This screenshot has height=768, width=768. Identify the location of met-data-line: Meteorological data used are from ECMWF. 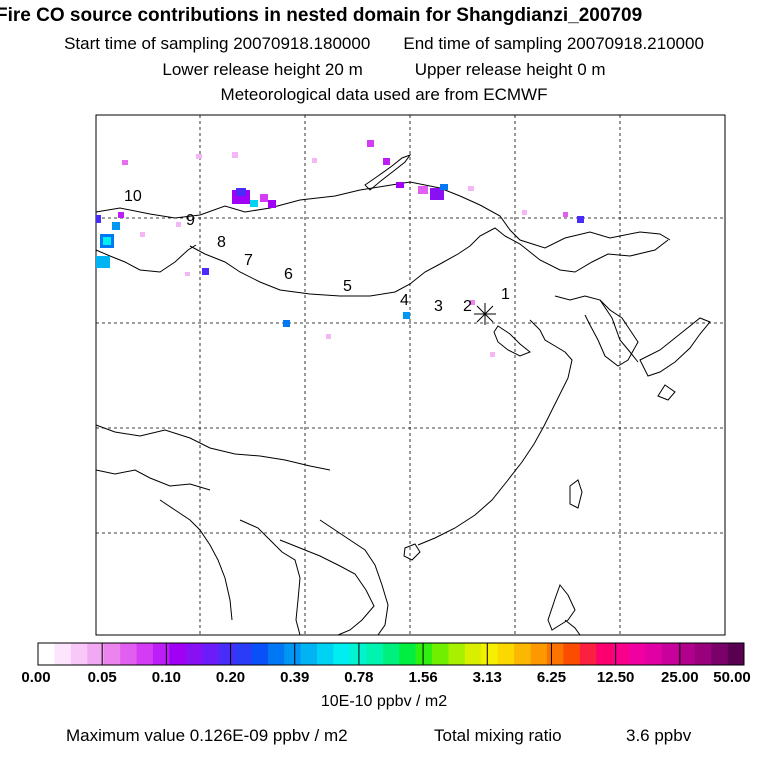
(384, 94).